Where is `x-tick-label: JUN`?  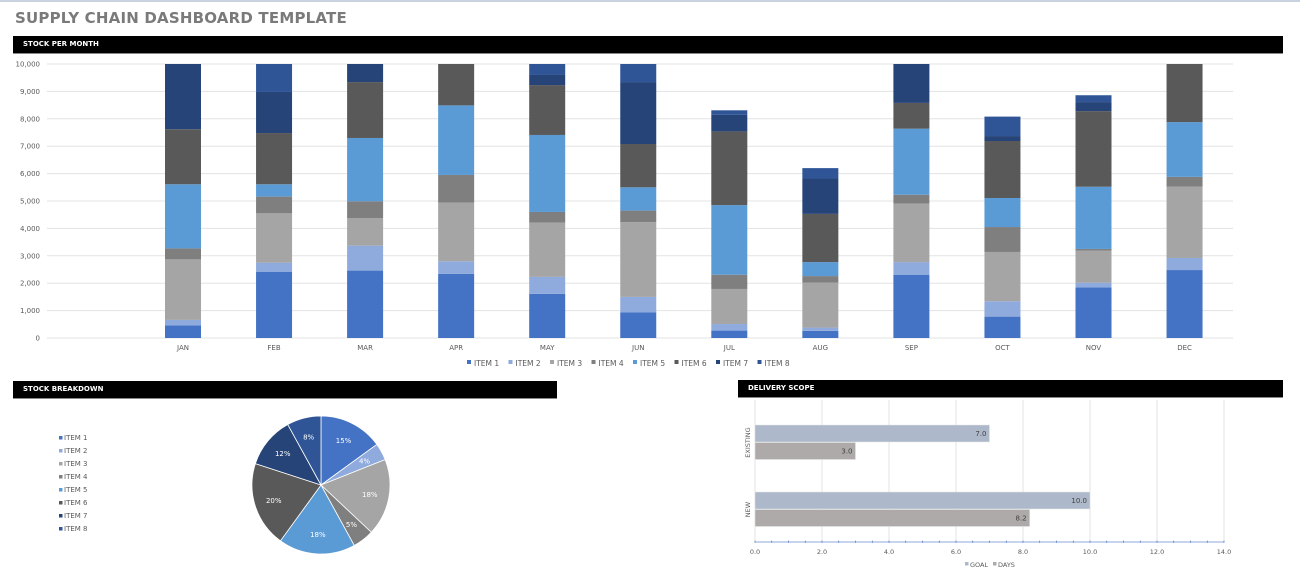
x-tick-label: JUN is located at coordinates (637, 348).